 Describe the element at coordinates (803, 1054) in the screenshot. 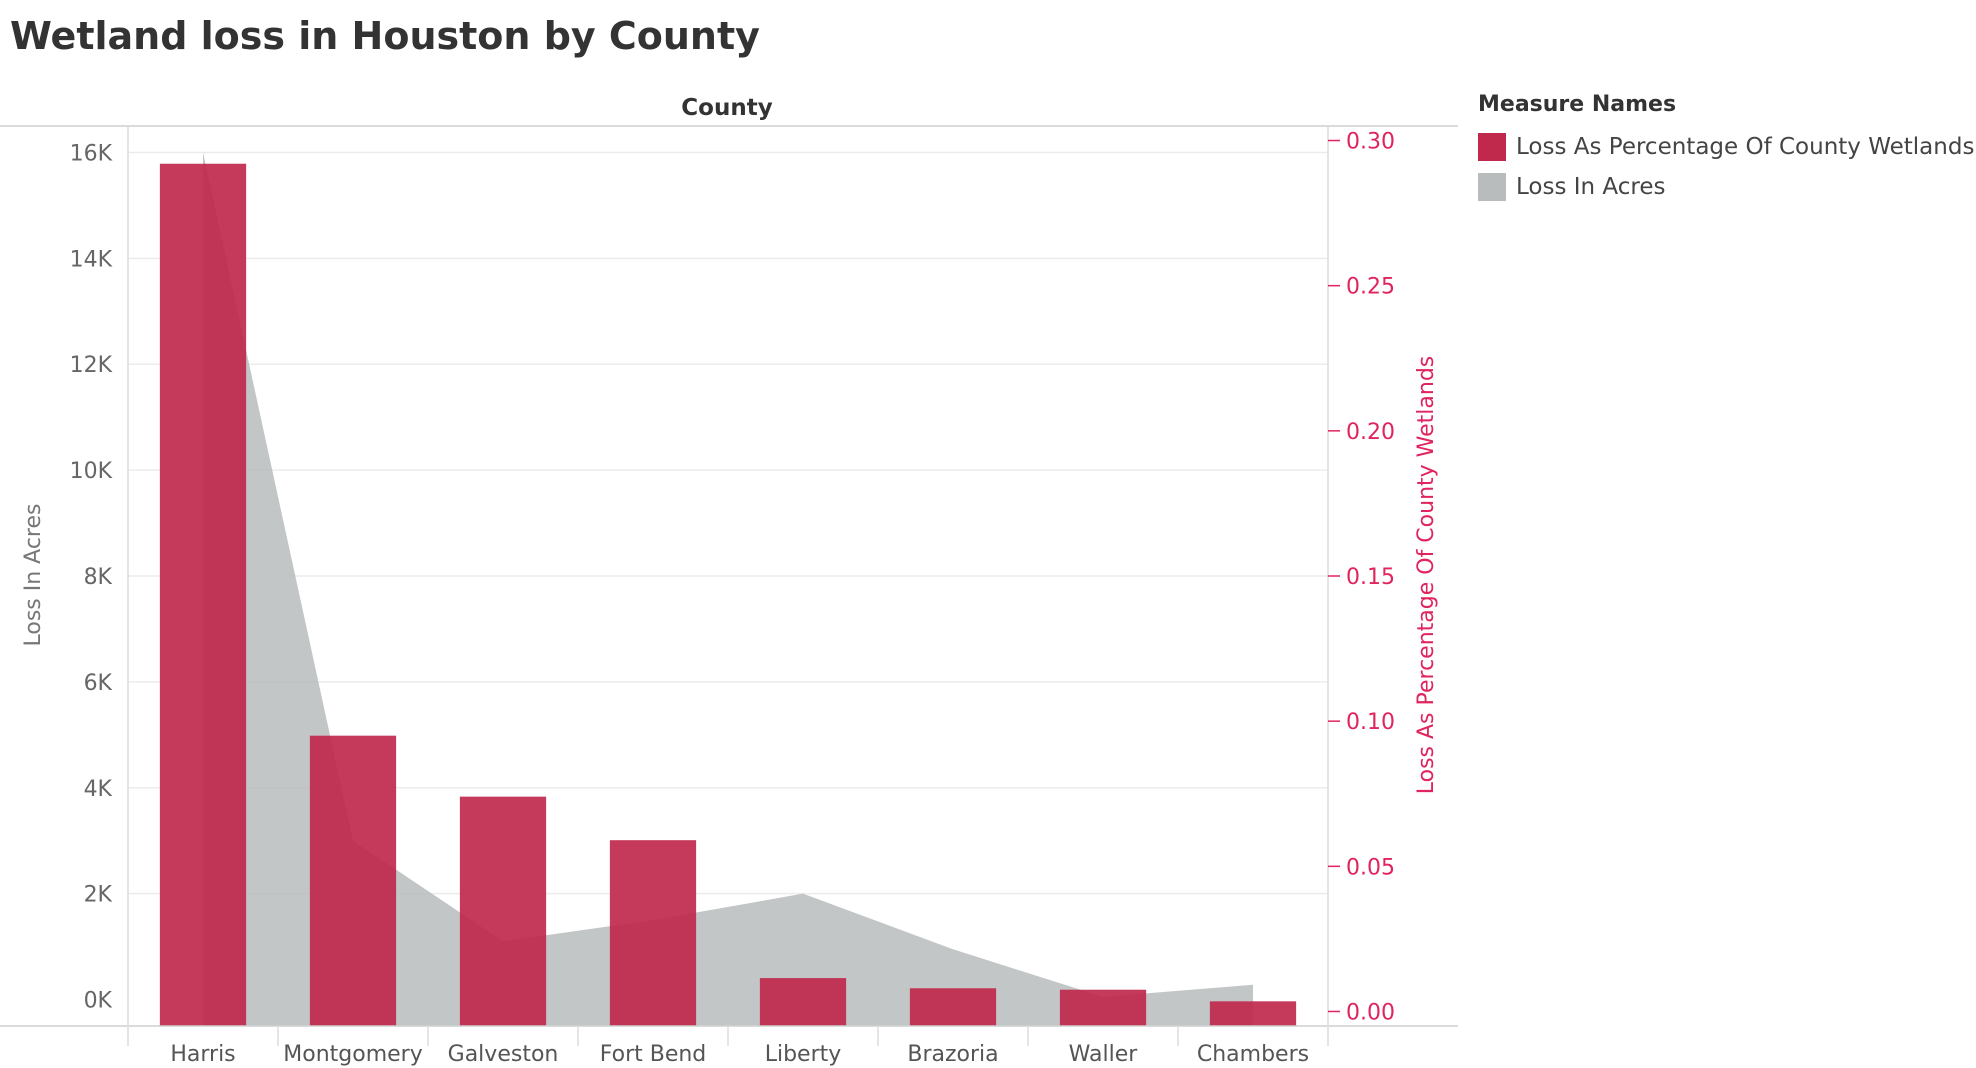

I see `x-tick-label: Liberty` at that location.